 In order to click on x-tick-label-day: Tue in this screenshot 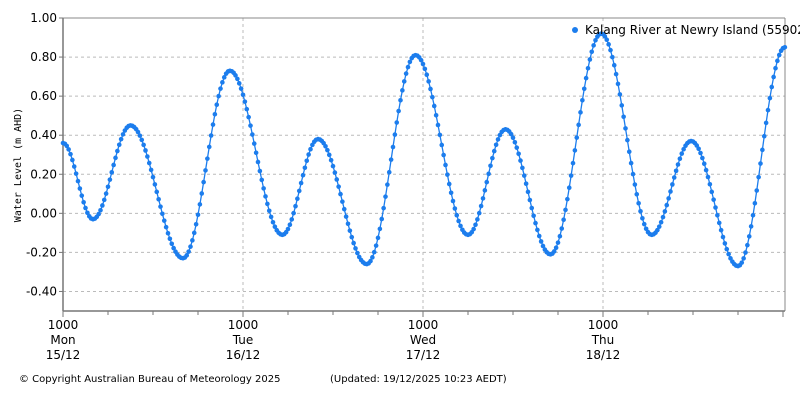, I will do `click(243, 340)`.